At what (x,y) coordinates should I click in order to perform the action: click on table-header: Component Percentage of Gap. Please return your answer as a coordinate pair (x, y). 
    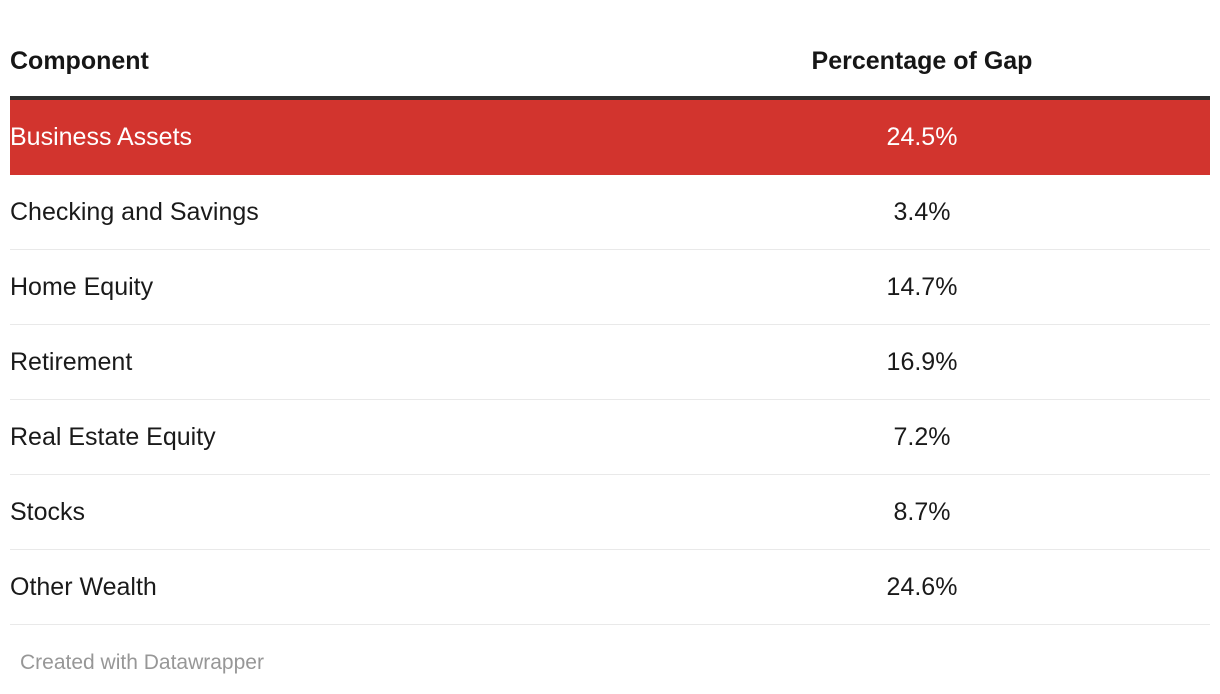
    Looking at the image, I should click on (610, 63).